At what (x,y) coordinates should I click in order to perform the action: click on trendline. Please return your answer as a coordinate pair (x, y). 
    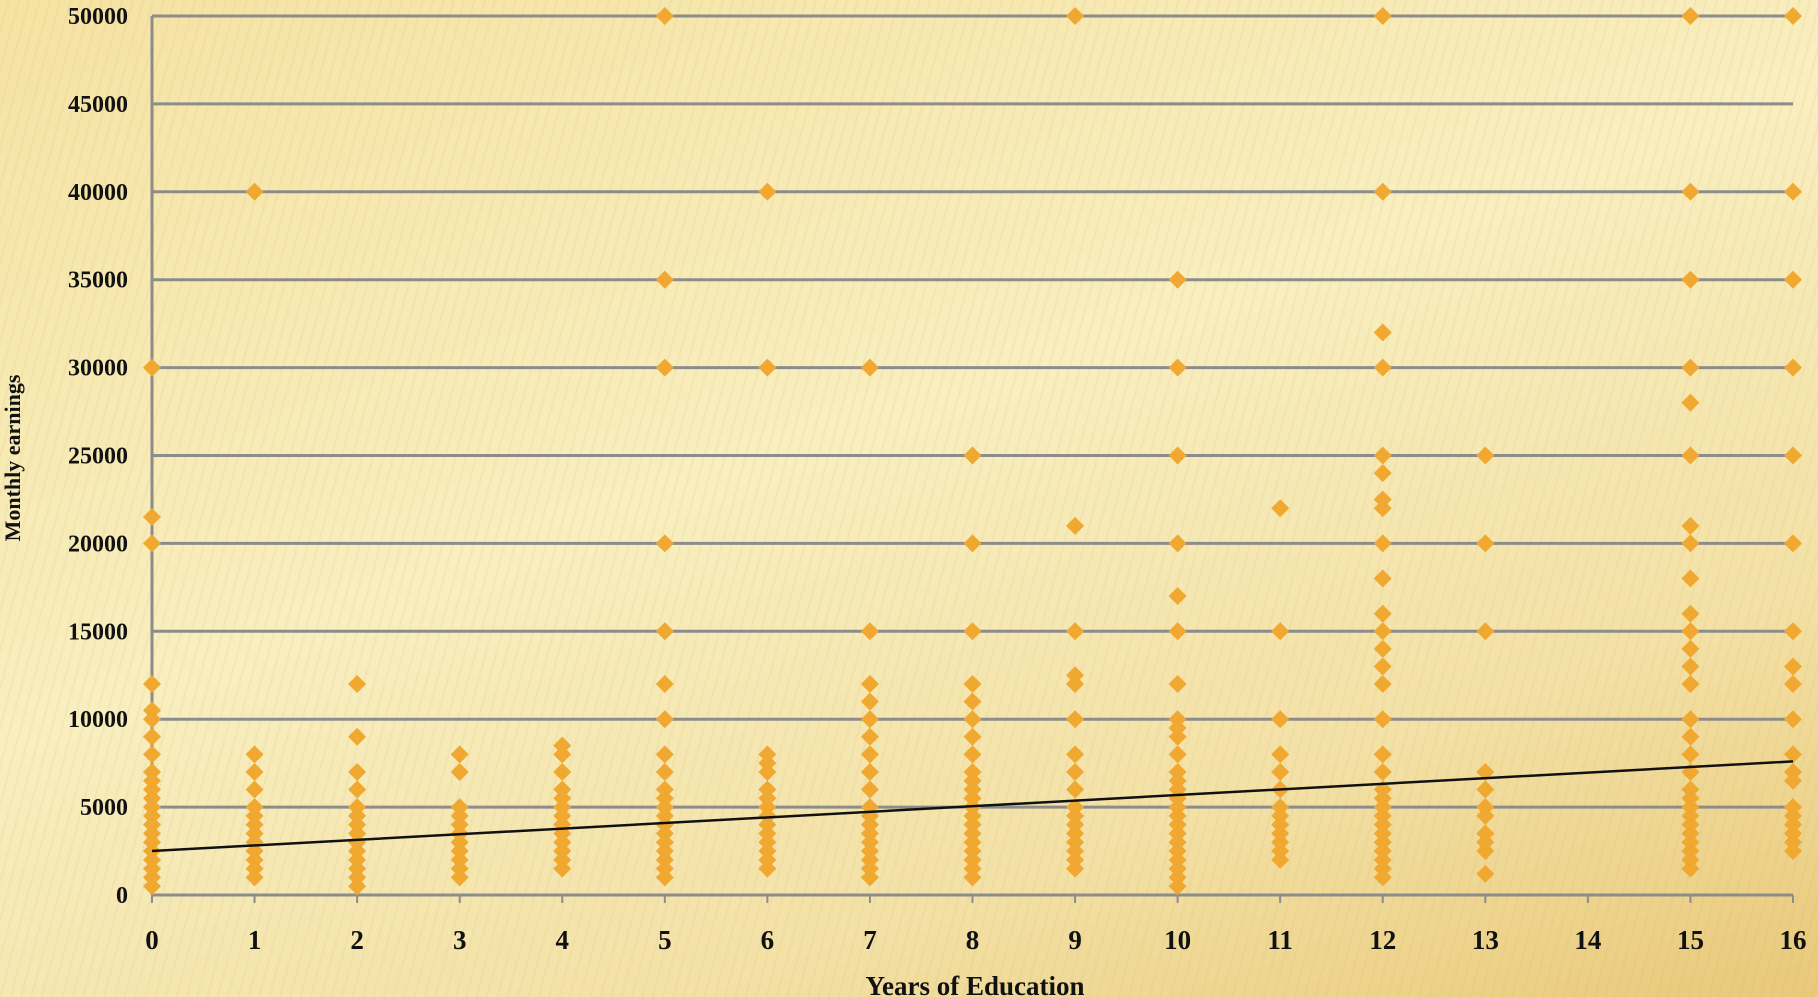
    Looking at the image, I should click on (972, 806).